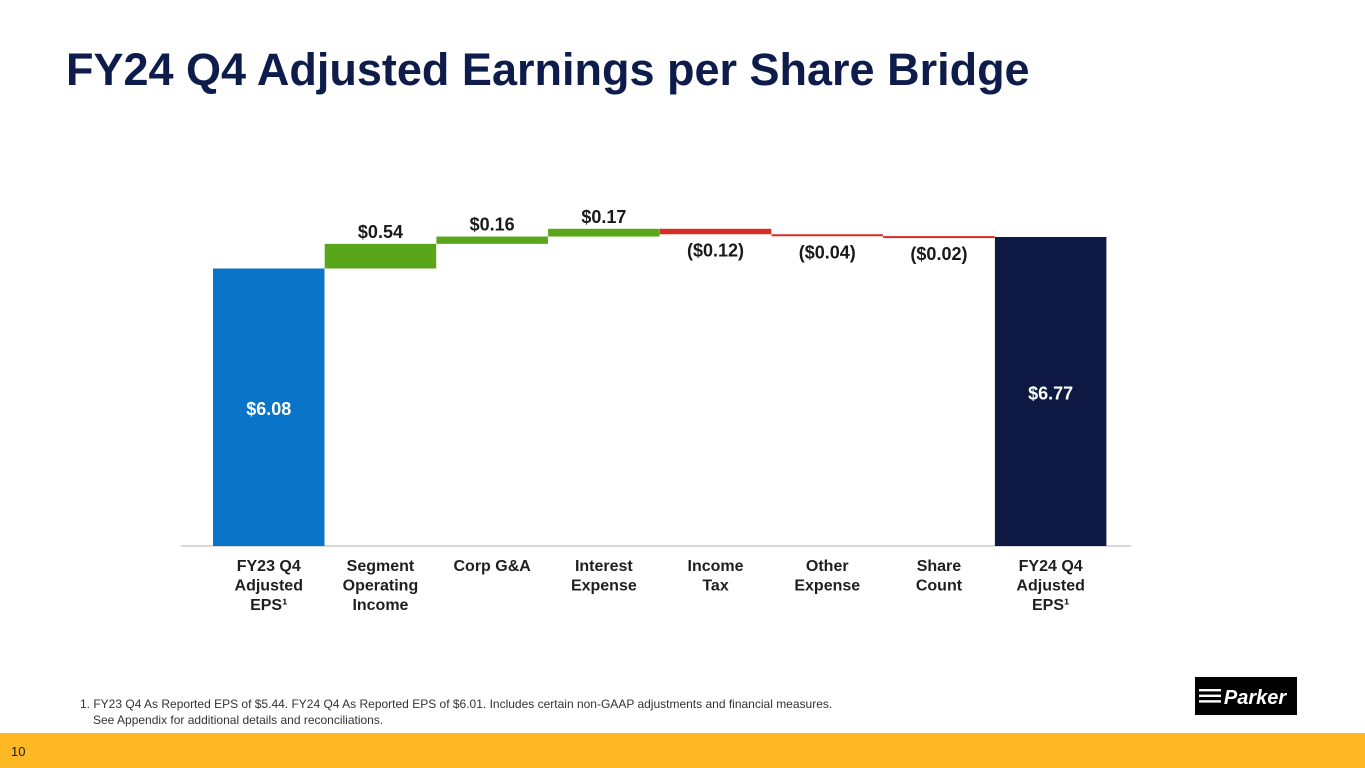 The width and height of the screenshot is (1365, 768). I want to click on data-label-1: $0.54, so click(380, 232).